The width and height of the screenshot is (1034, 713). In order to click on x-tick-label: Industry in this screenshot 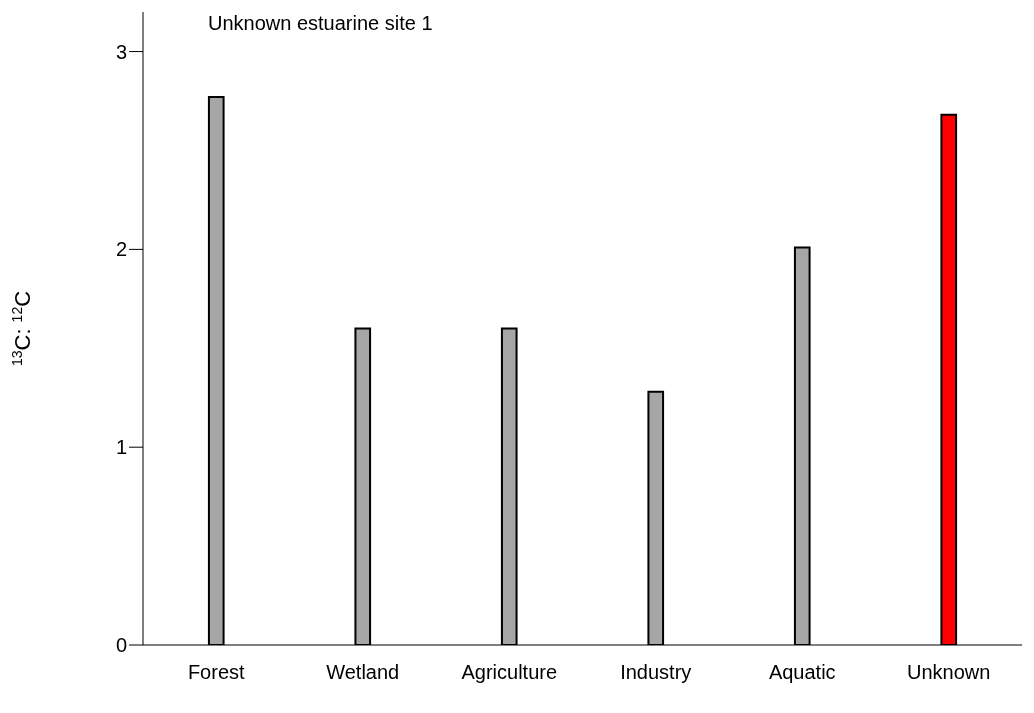, I will do `click(656, 672)`.